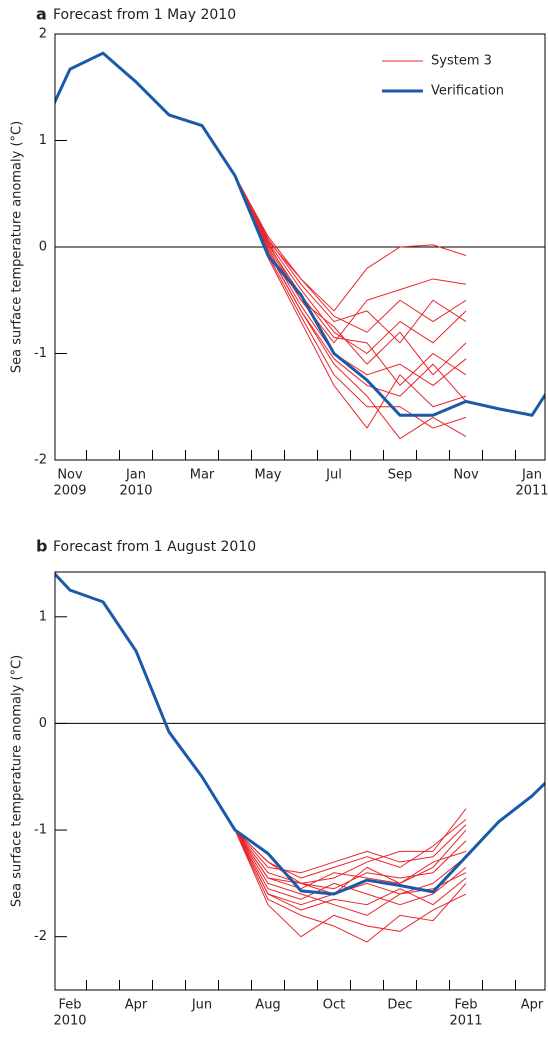  I want to click on x-tick-label: Dec, so click(399, 1005).